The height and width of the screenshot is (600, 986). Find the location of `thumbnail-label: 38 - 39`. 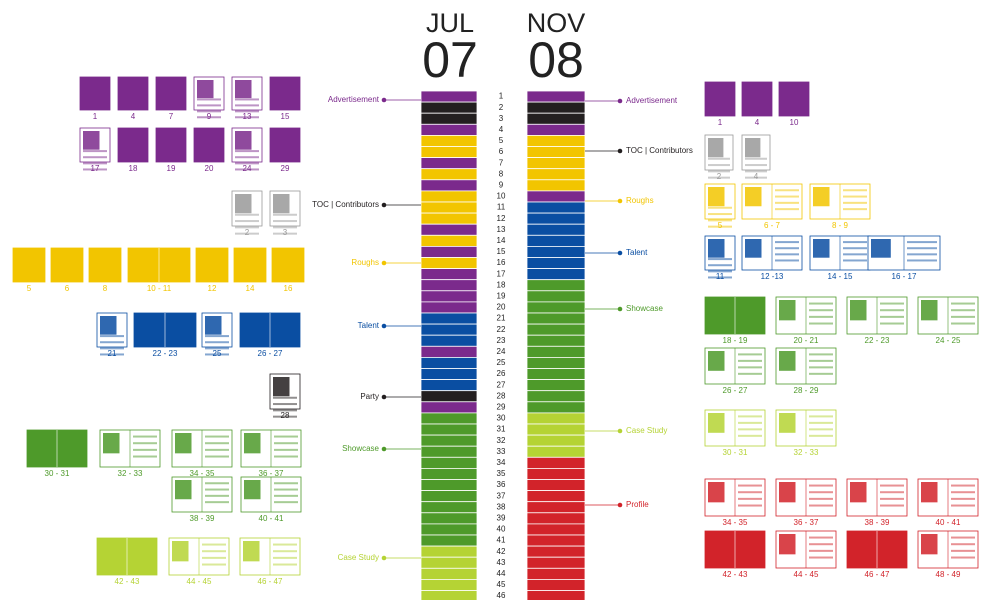

thumbnail-label: 38 - 39 is located at coordinates (202, 518).